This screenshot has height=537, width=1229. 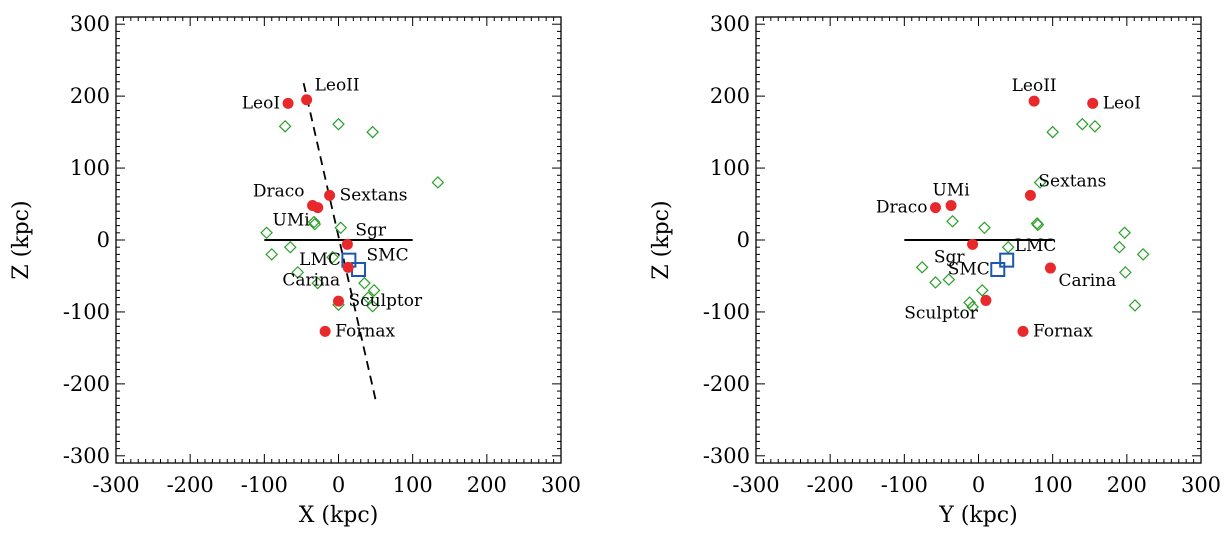 What do you see at coordinates (339, 241) in the screenshot?
I see `fit-dashed-line` at bounding box center [339, 241].